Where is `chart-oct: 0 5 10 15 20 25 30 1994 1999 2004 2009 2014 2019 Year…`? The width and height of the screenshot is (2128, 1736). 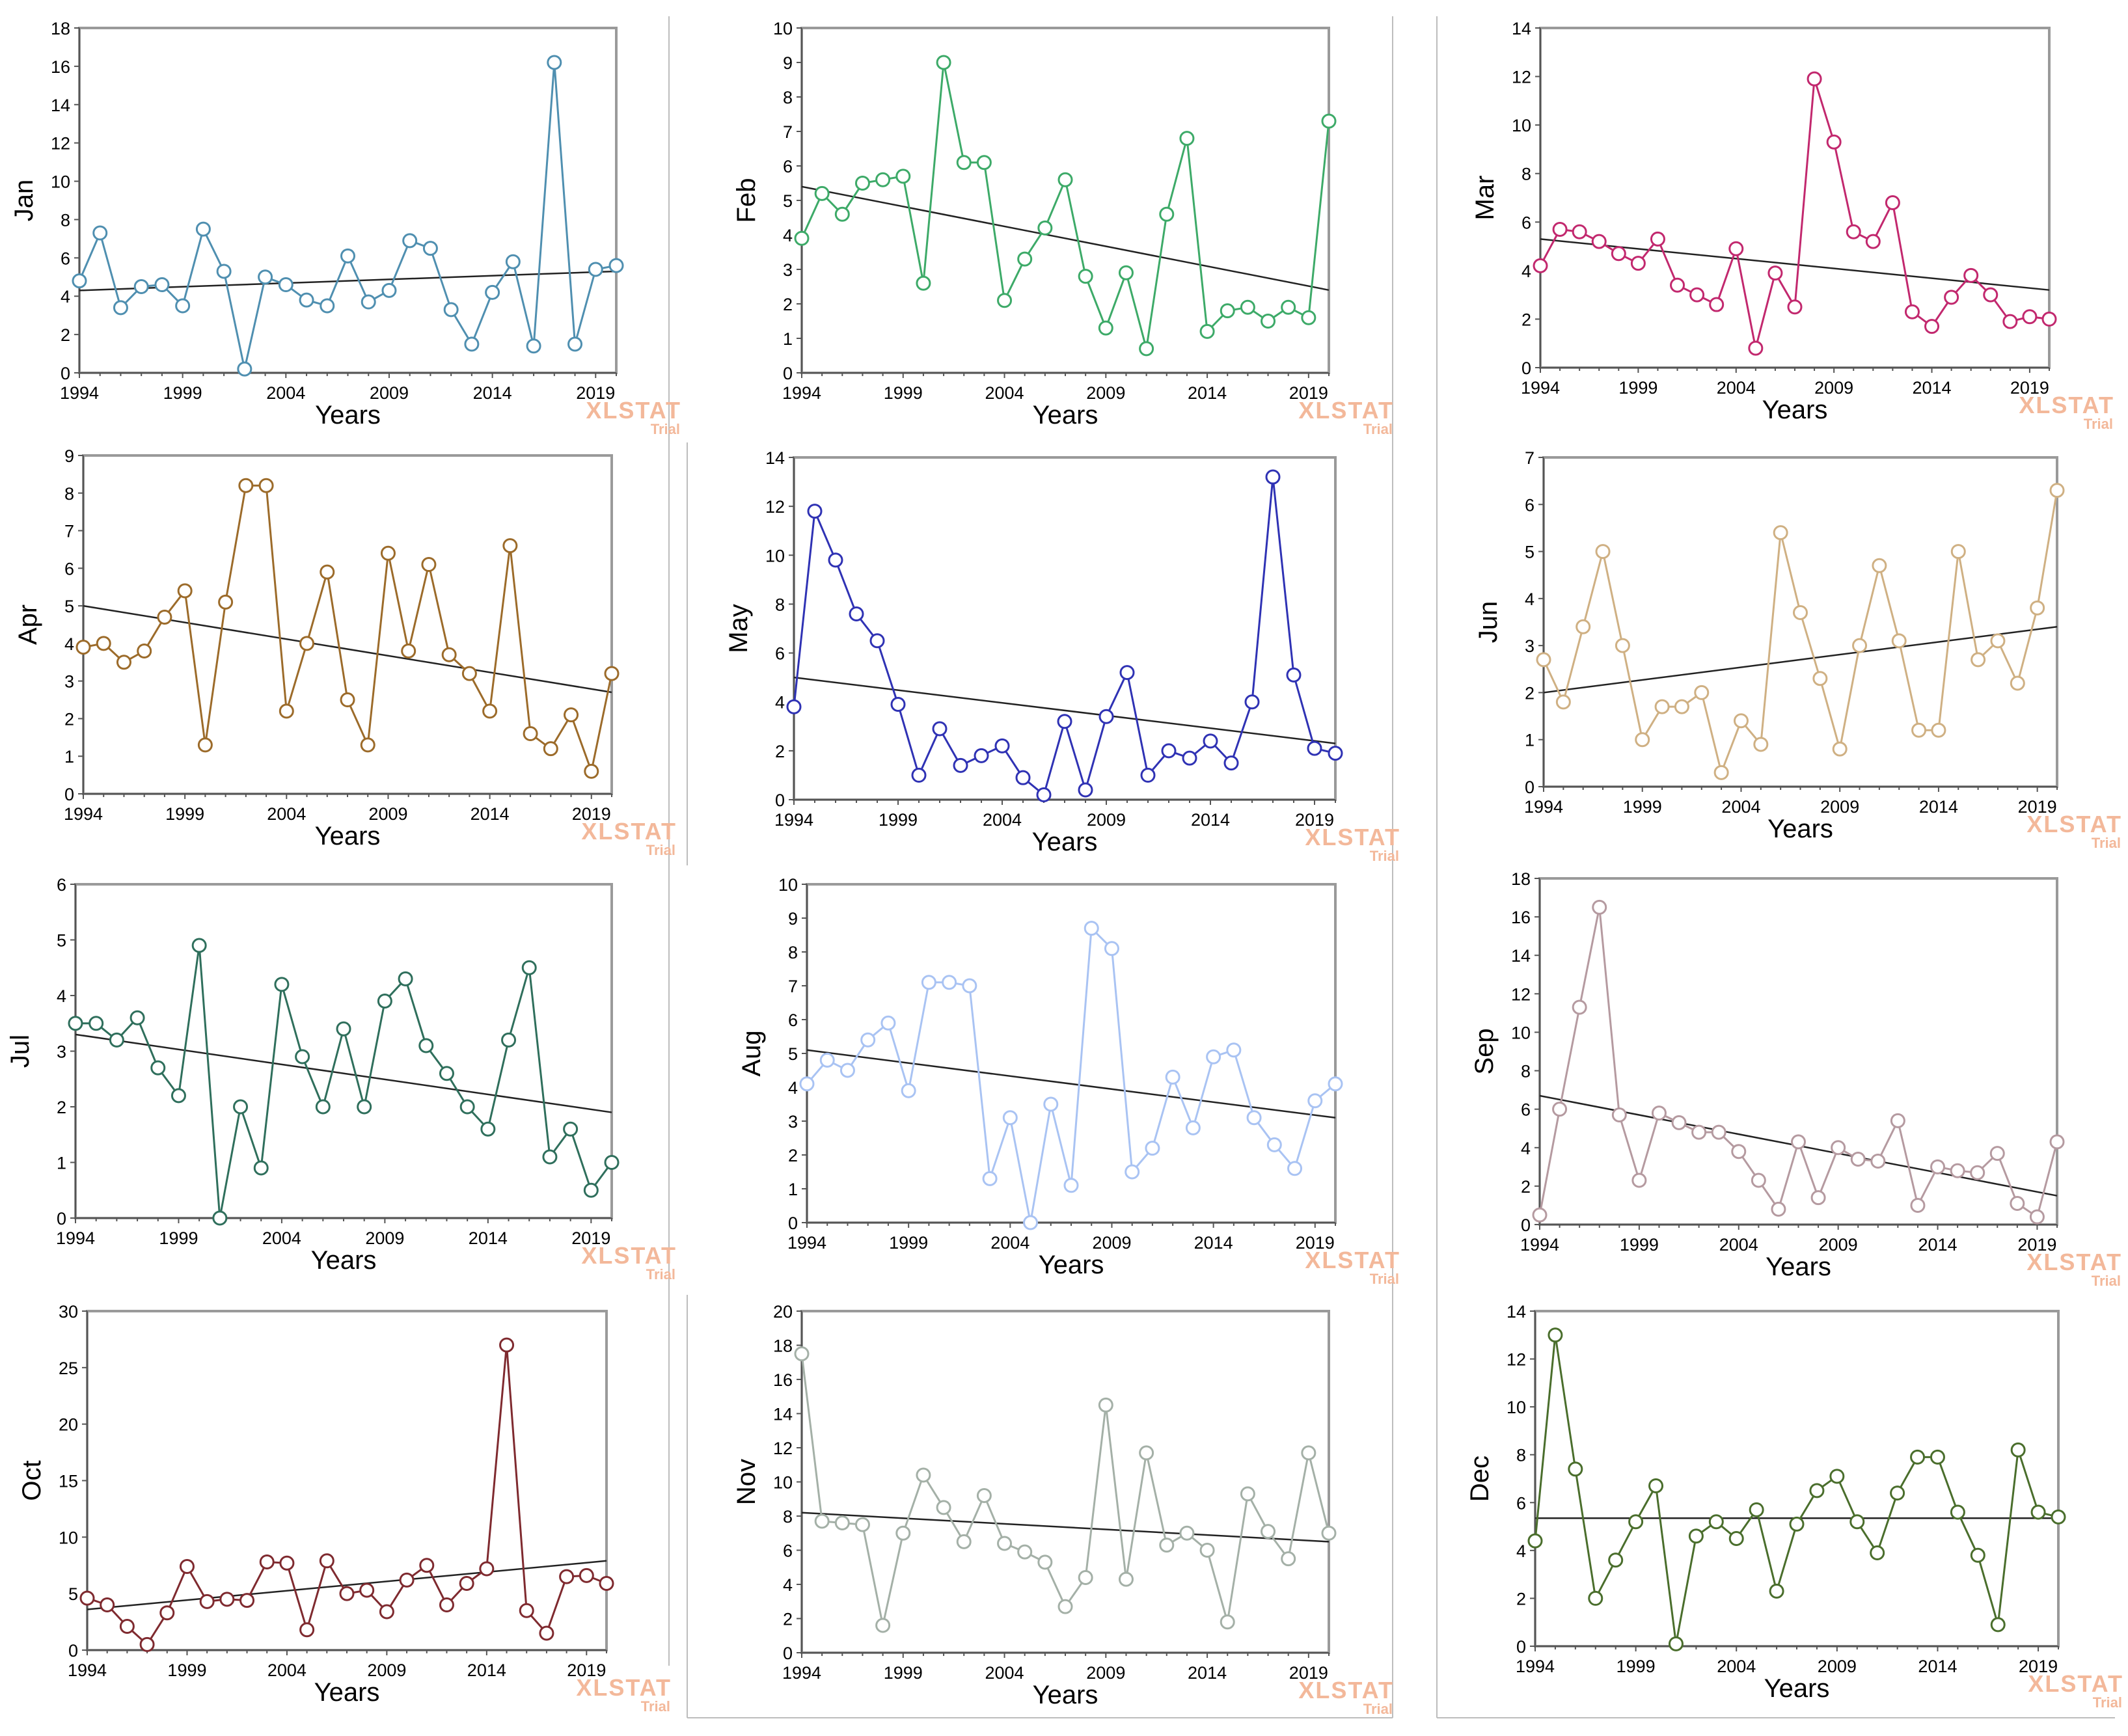 chart-oct: 0 5 10 15 20 25 30 1994 1999 2004 2009 2014 2019 Year… is located at coordinates (344, 1508).